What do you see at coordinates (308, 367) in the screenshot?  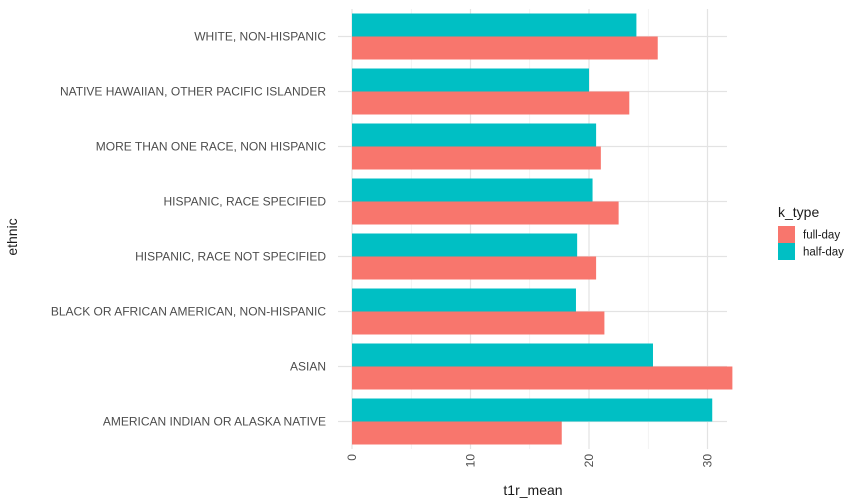 I see `y-tick-label: ASIAN` at bounding box center [308, 367].